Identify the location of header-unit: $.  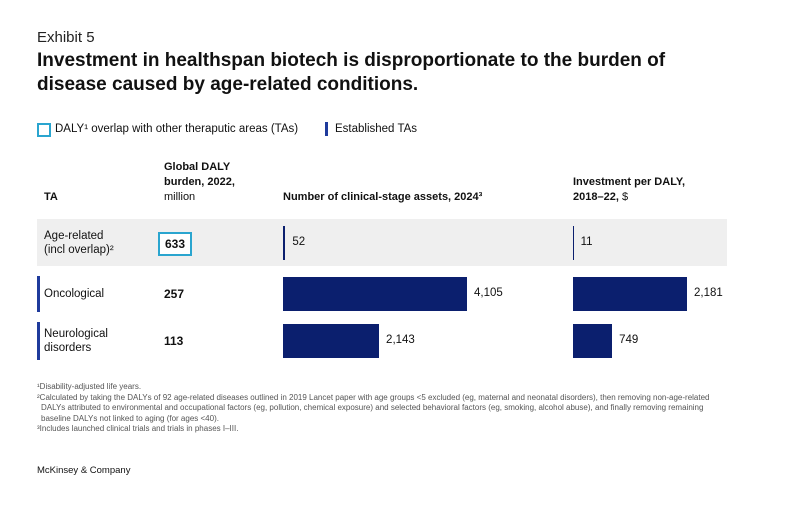
(625, 197).